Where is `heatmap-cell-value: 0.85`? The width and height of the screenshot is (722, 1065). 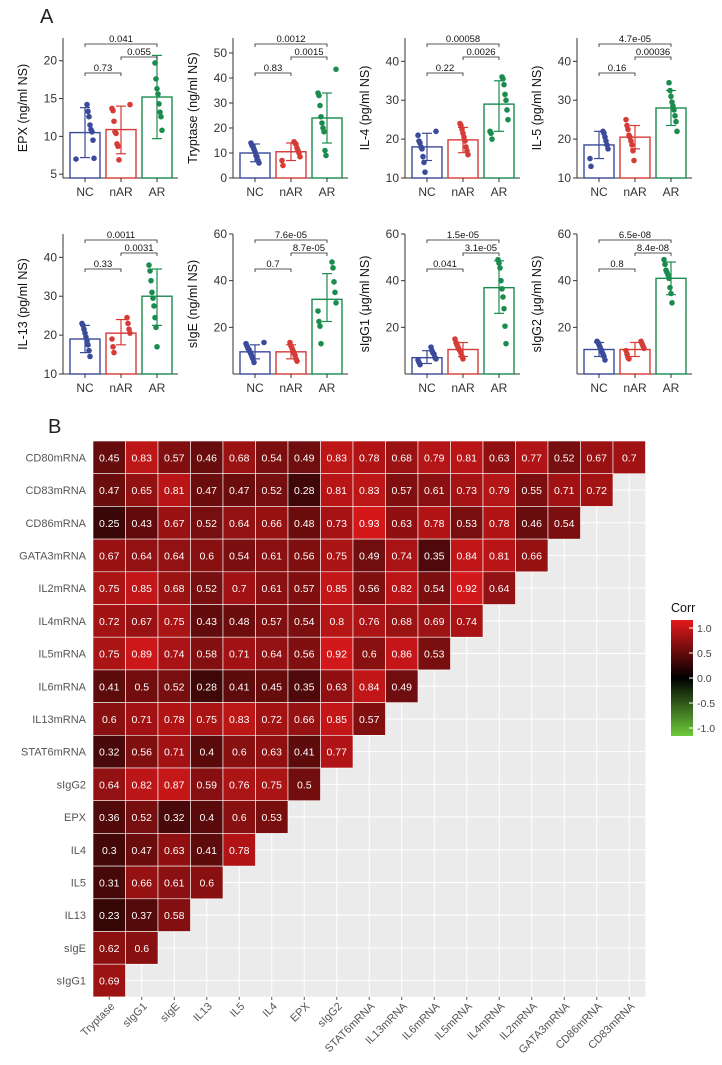 heatmap-cell-value: 0.85 is located at coordinates (337, 720).